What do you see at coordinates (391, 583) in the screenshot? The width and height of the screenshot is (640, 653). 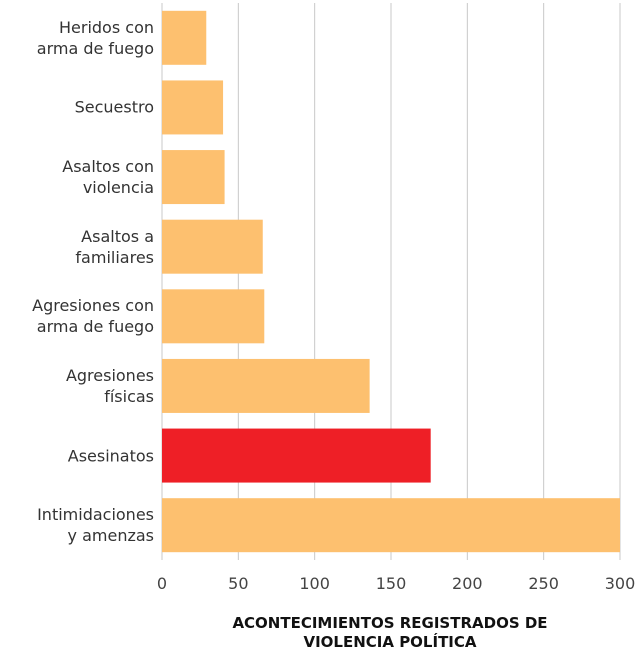 I see `x-tick-label: 150` at bounding box center [391, 583].